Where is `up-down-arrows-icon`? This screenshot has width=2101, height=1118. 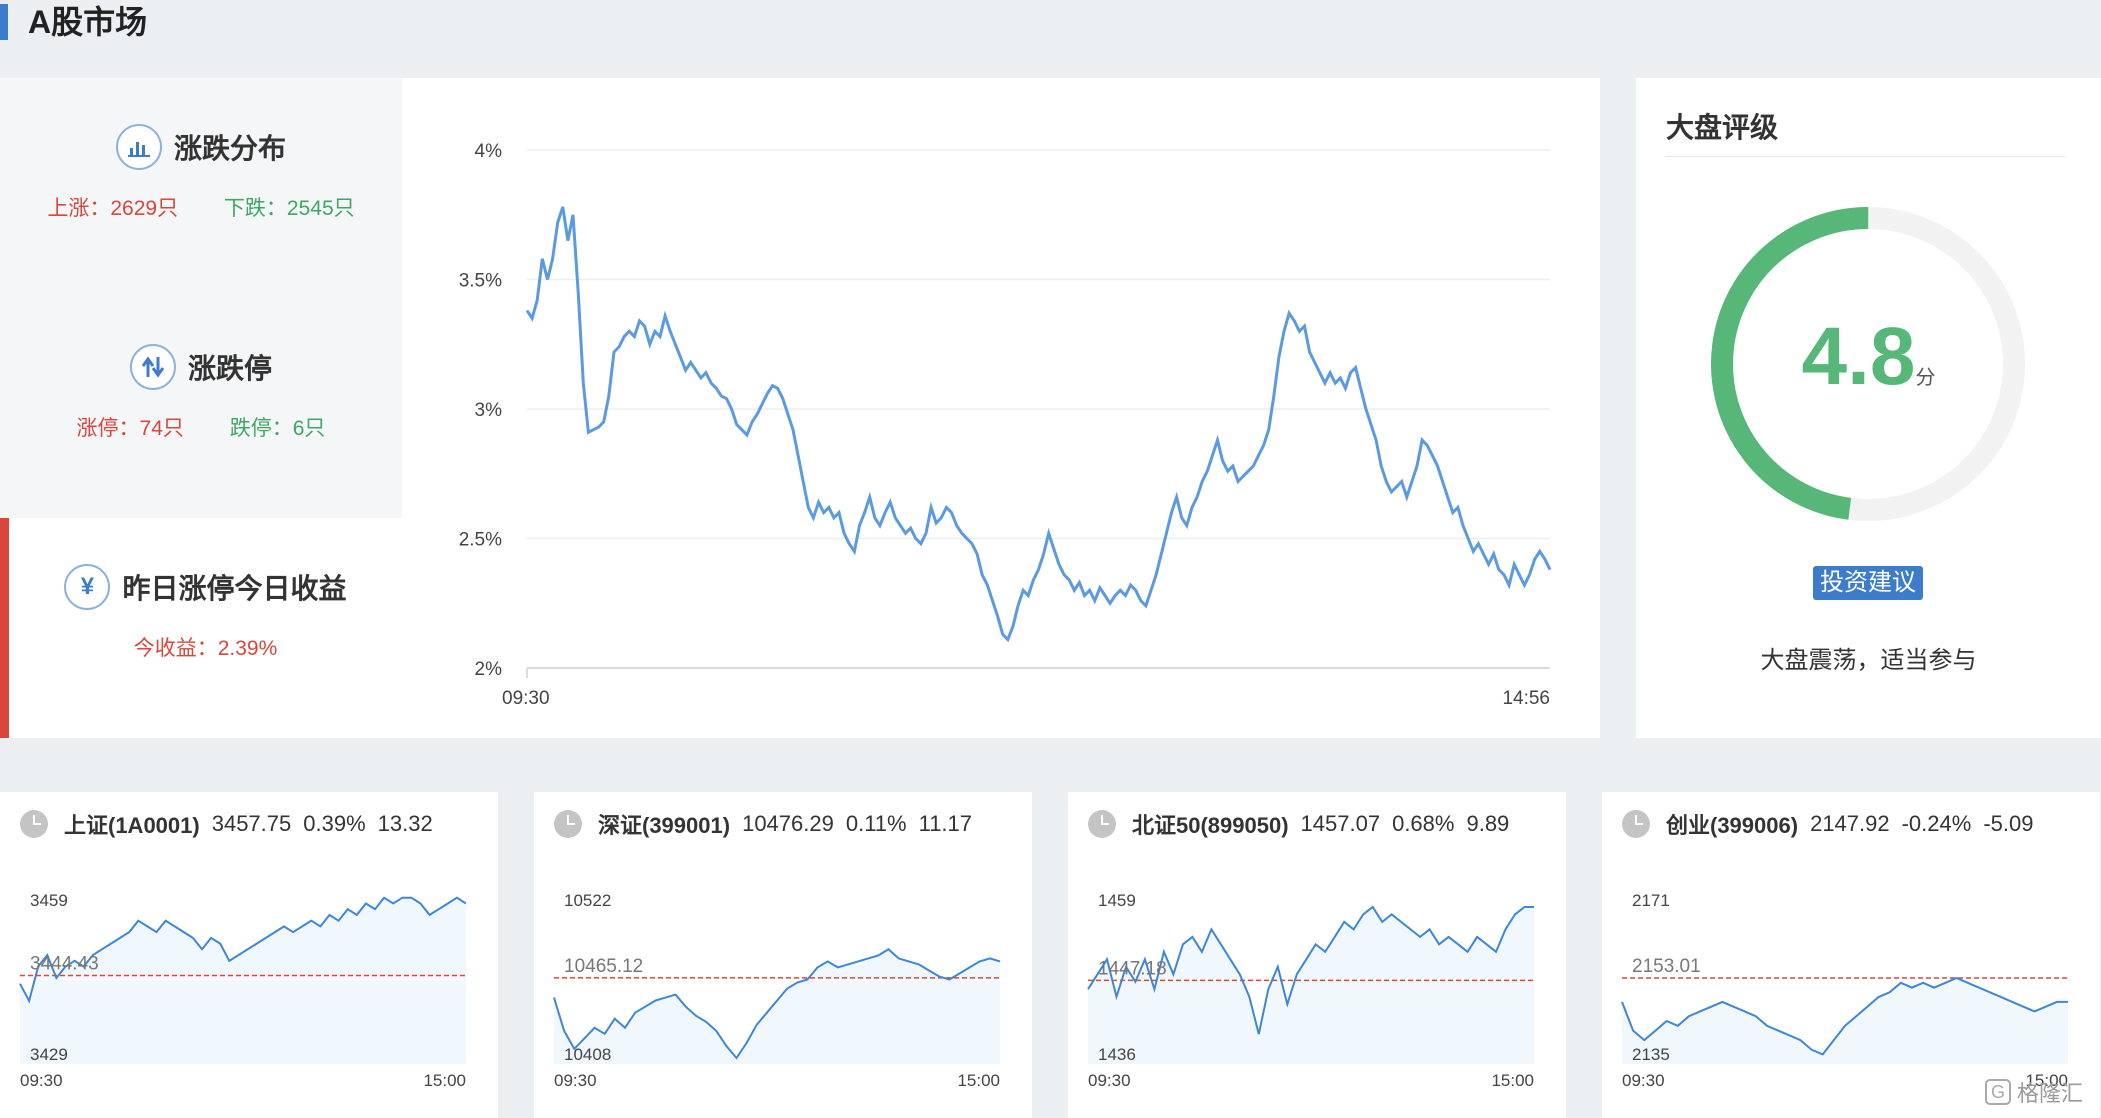 up-down-arrows-icon is located at coordinates (152, 367).